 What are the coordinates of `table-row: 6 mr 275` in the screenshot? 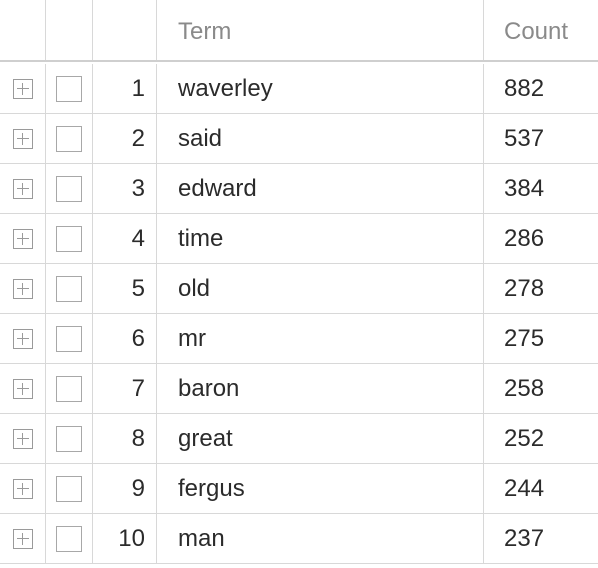 It's located at (299, 339).